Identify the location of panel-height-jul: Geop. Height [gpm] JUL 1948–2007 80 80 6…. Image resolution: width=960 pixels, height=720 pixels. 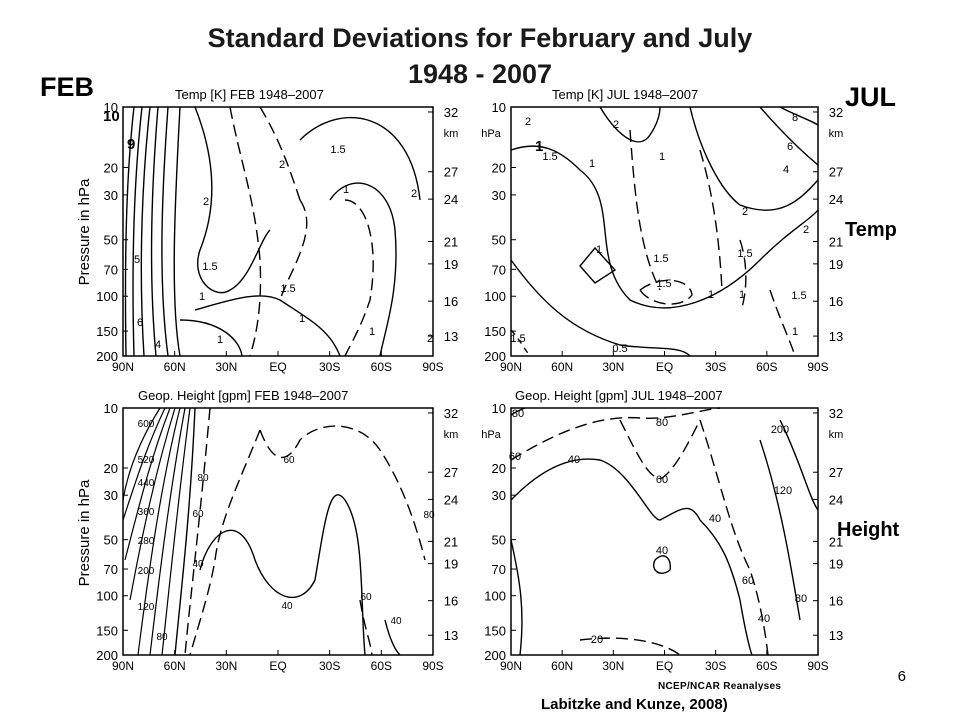
(664, 522).